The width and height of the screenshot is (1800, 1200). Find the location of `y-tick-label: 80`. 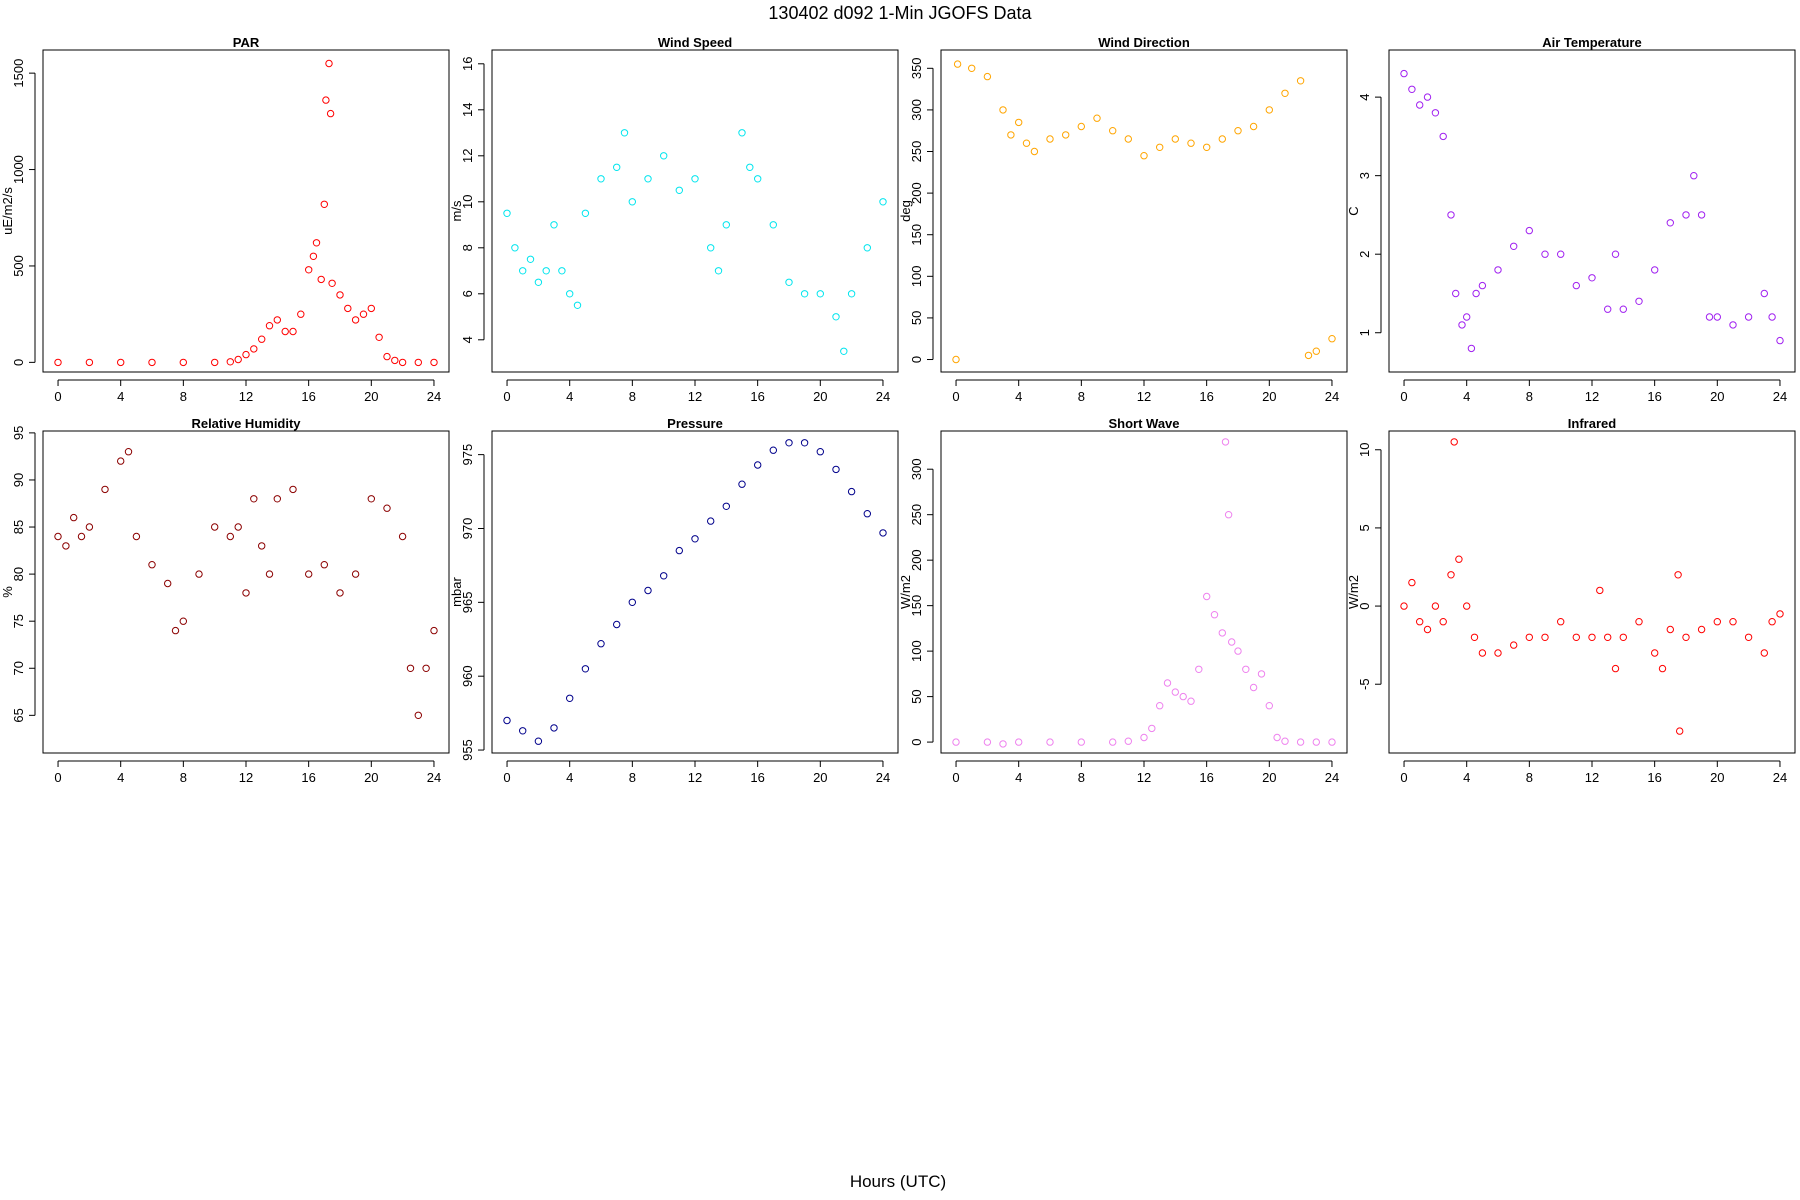

y-tick-label: 80 is located at coordinates (18, 574).